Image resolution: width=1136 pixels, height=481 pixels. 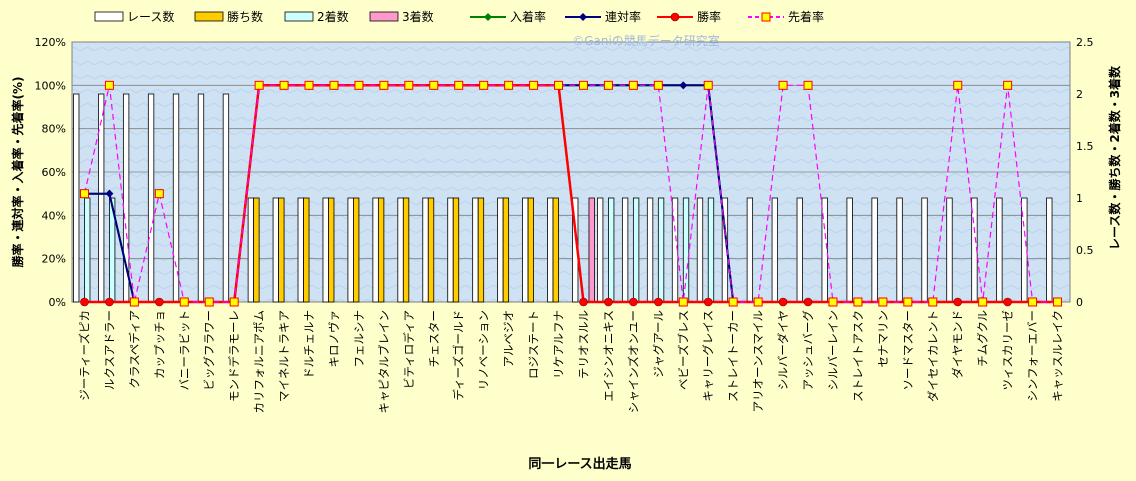 I want to click on y-tick-label-left: 100%, so click(x=50, y=85).